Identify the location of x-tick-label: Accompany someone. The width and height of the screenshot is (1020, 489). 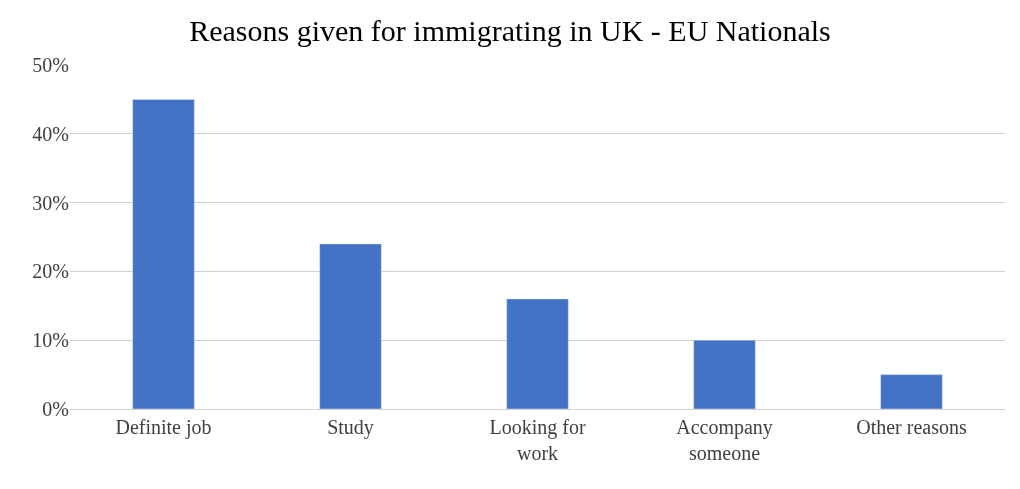
(724, 440).